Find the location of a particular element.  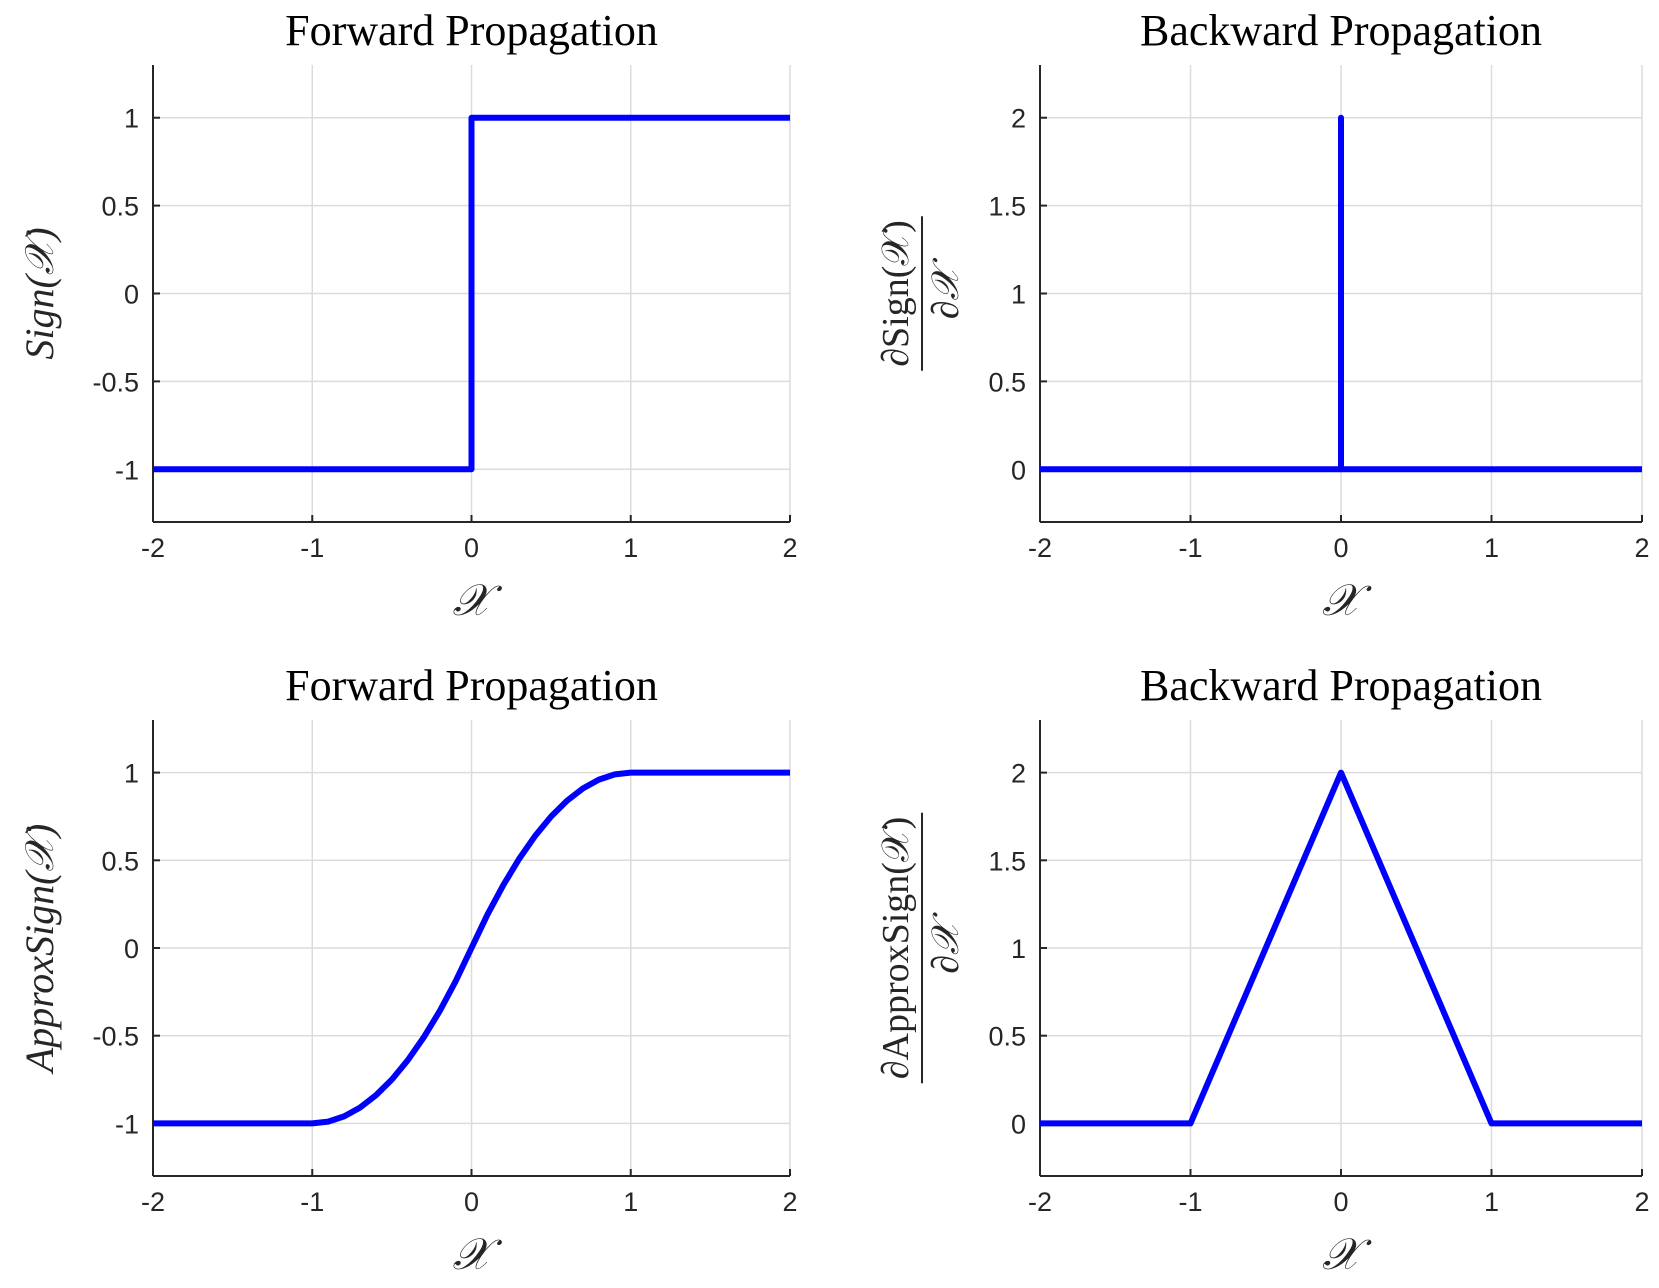

y-axis-label-fraction: ∂Sign(𝒳) ∂𝒳 is located at coordinates (921, 293).